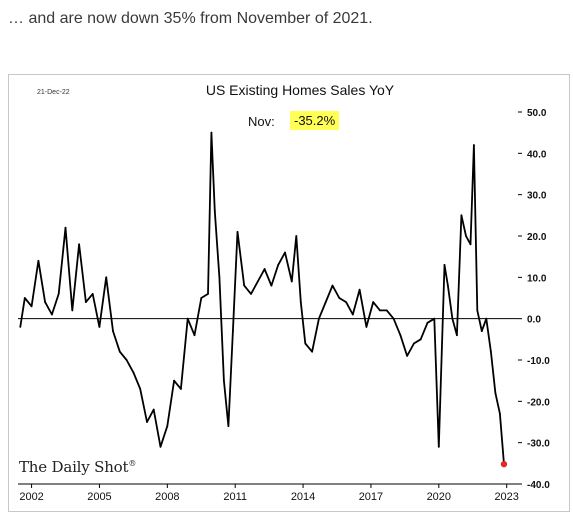 The width and height of the screenshot is (573, 520). Describe the element at coordinates (268, 493) in the screenshot. I see `x-axis: 2002 2005 2008 2011 2014 2017 2020 2023` at that location.